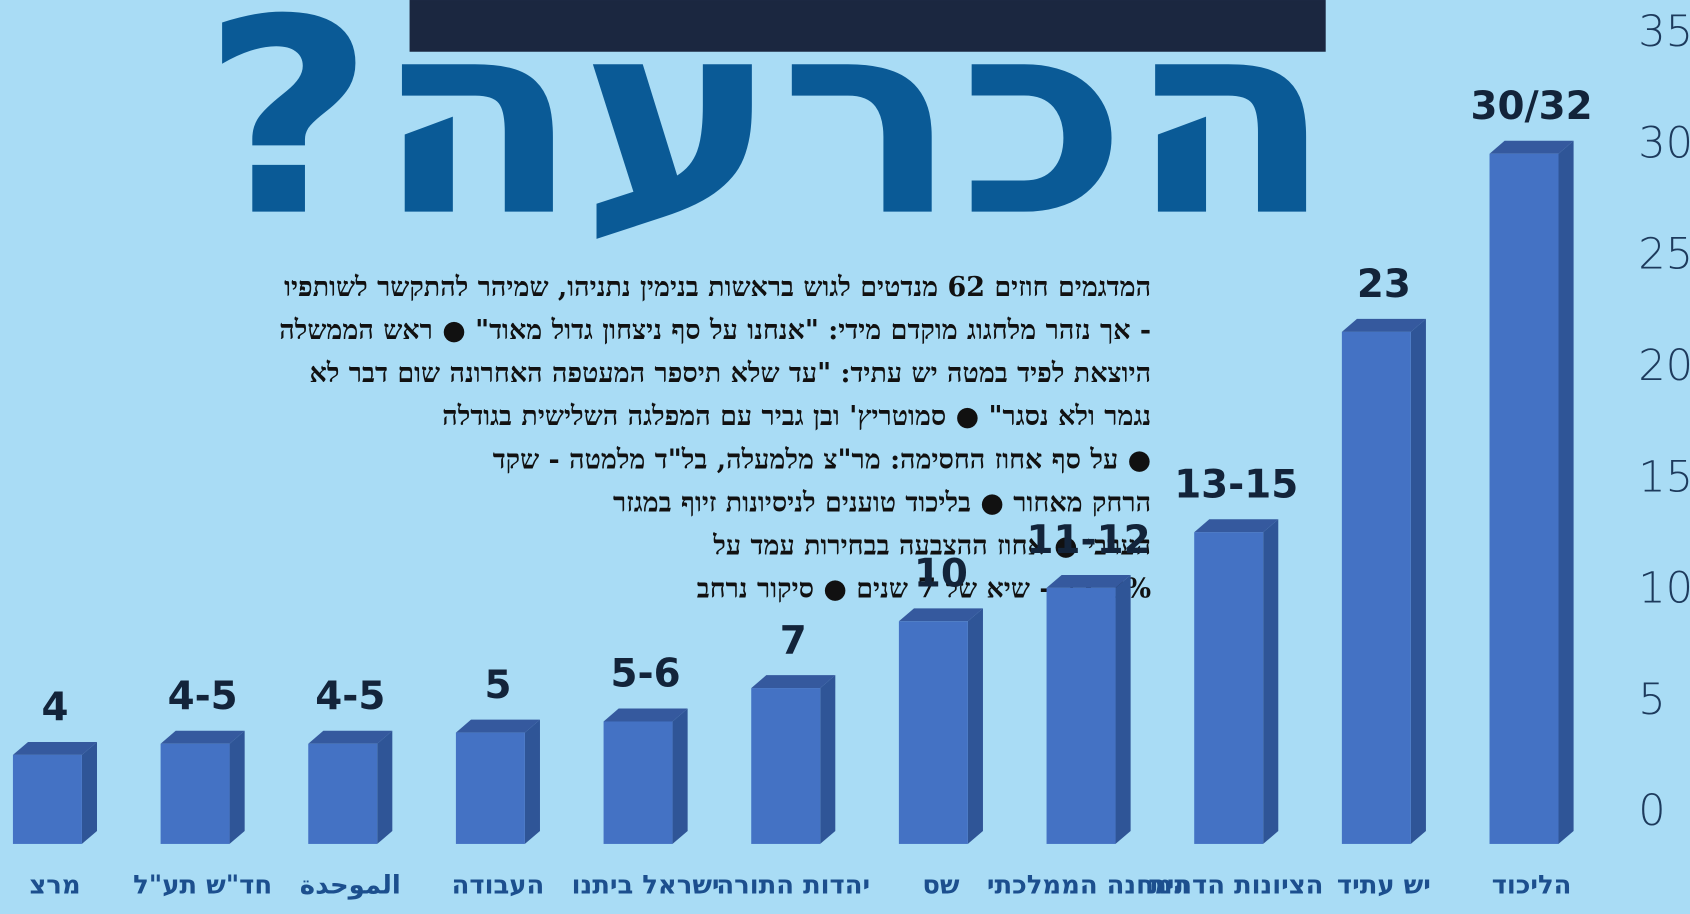 This screenshot has height=914, width=1690. What do you see at coordinates (497, 685) in the screenshot?
I see `value-label: 5` at bounding box center [497, 685].